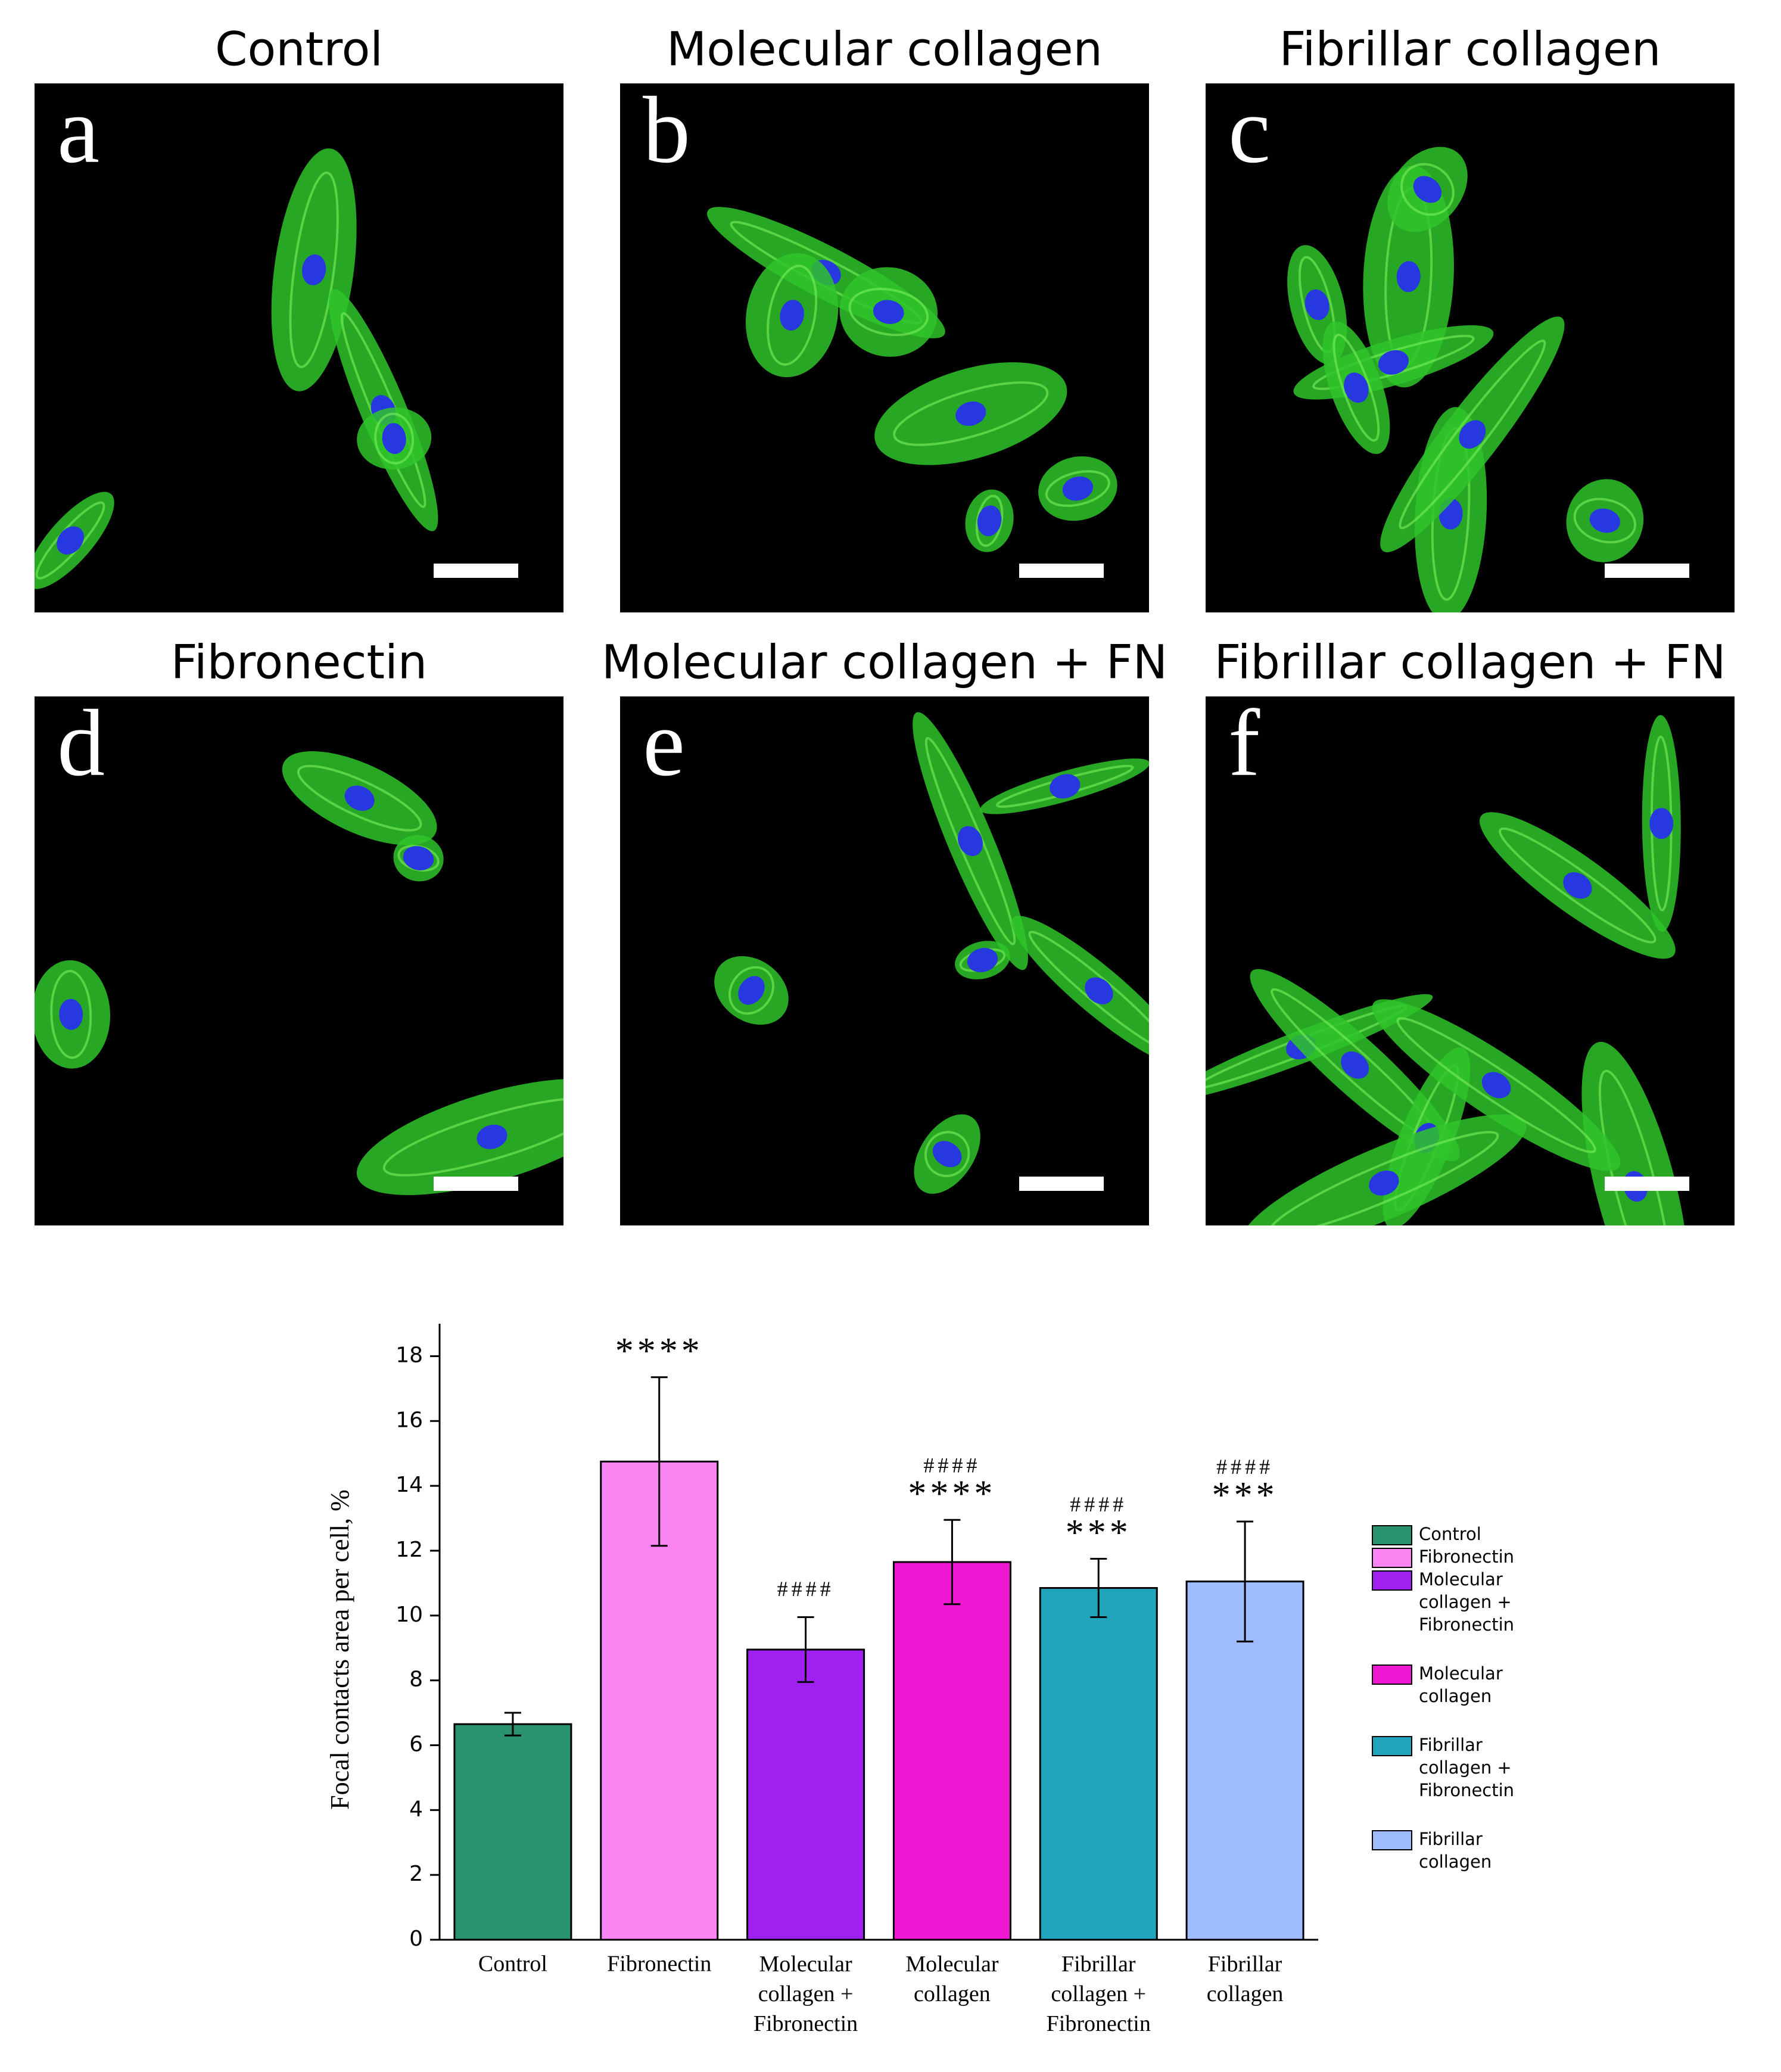 This screenshot has height=2072, width=1781. Describe the element at coordinates (1450, 1534) in the screenshot. I see `legend-label: Control` at that location.